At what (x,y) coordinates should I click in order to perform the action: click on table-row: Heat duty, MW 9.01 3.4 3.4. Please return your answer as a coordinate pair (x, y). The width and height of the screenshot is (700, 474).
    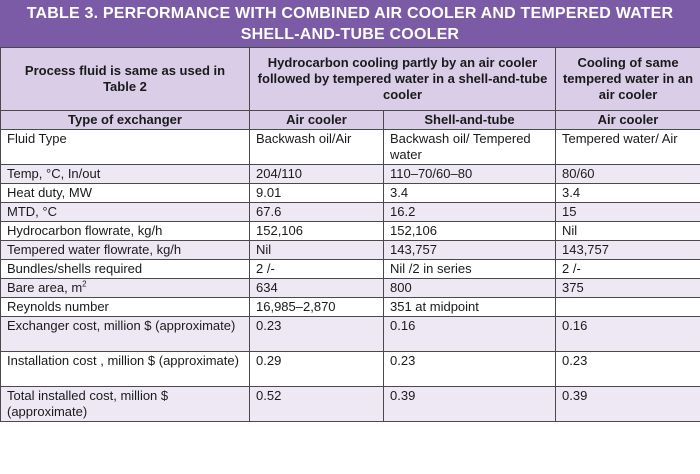
    Looking at the image, I should click on (350, 193).